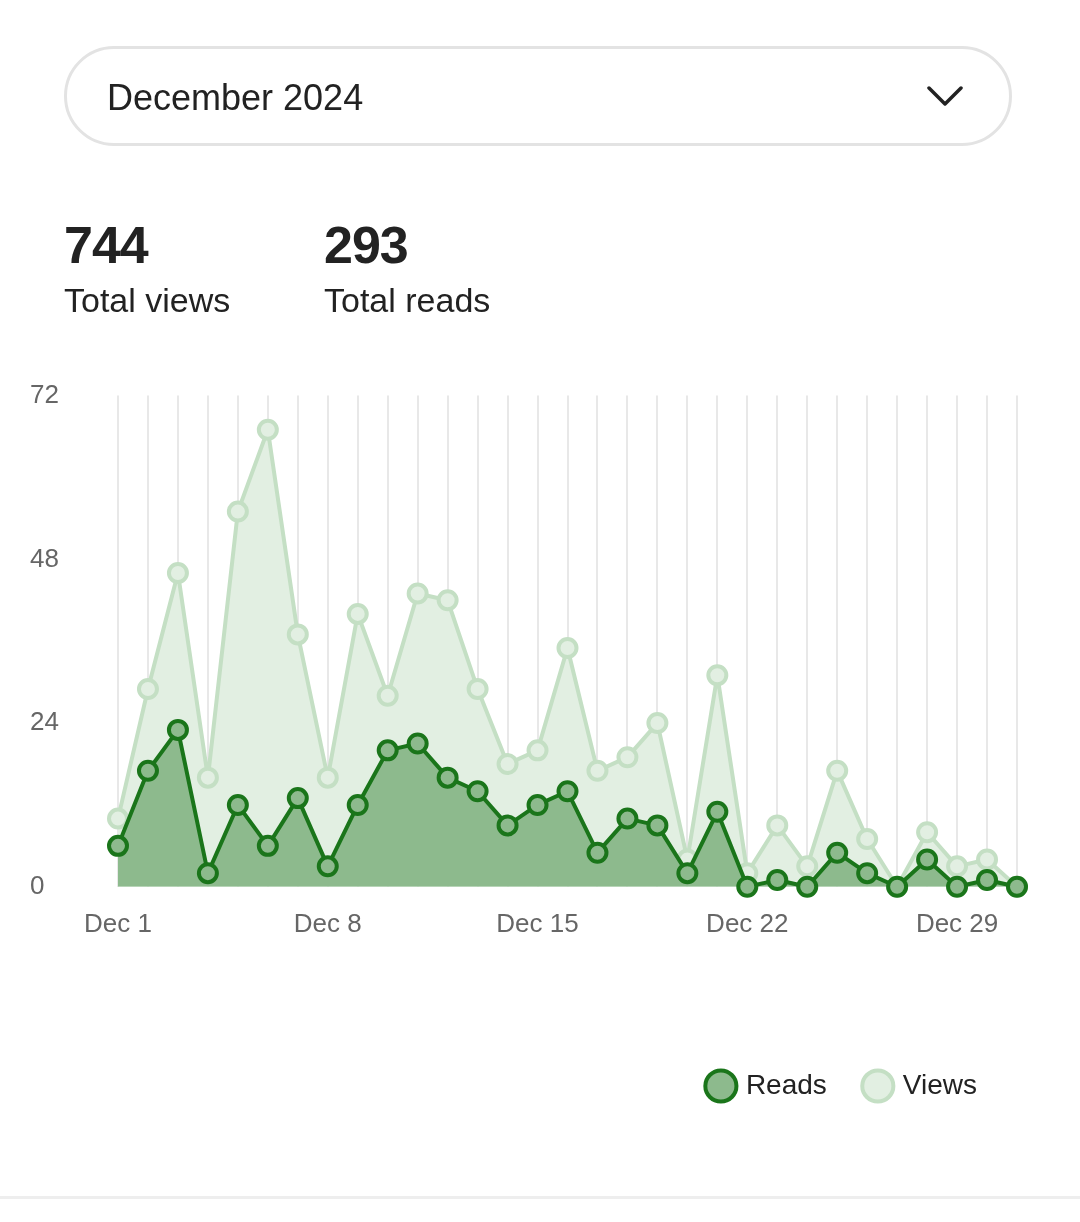 This screenshot has height=1222, width=1080. Describe the element at coordinates (537, 922) in the screenshot. I see `x-tick-label: Dec 15` at that location.